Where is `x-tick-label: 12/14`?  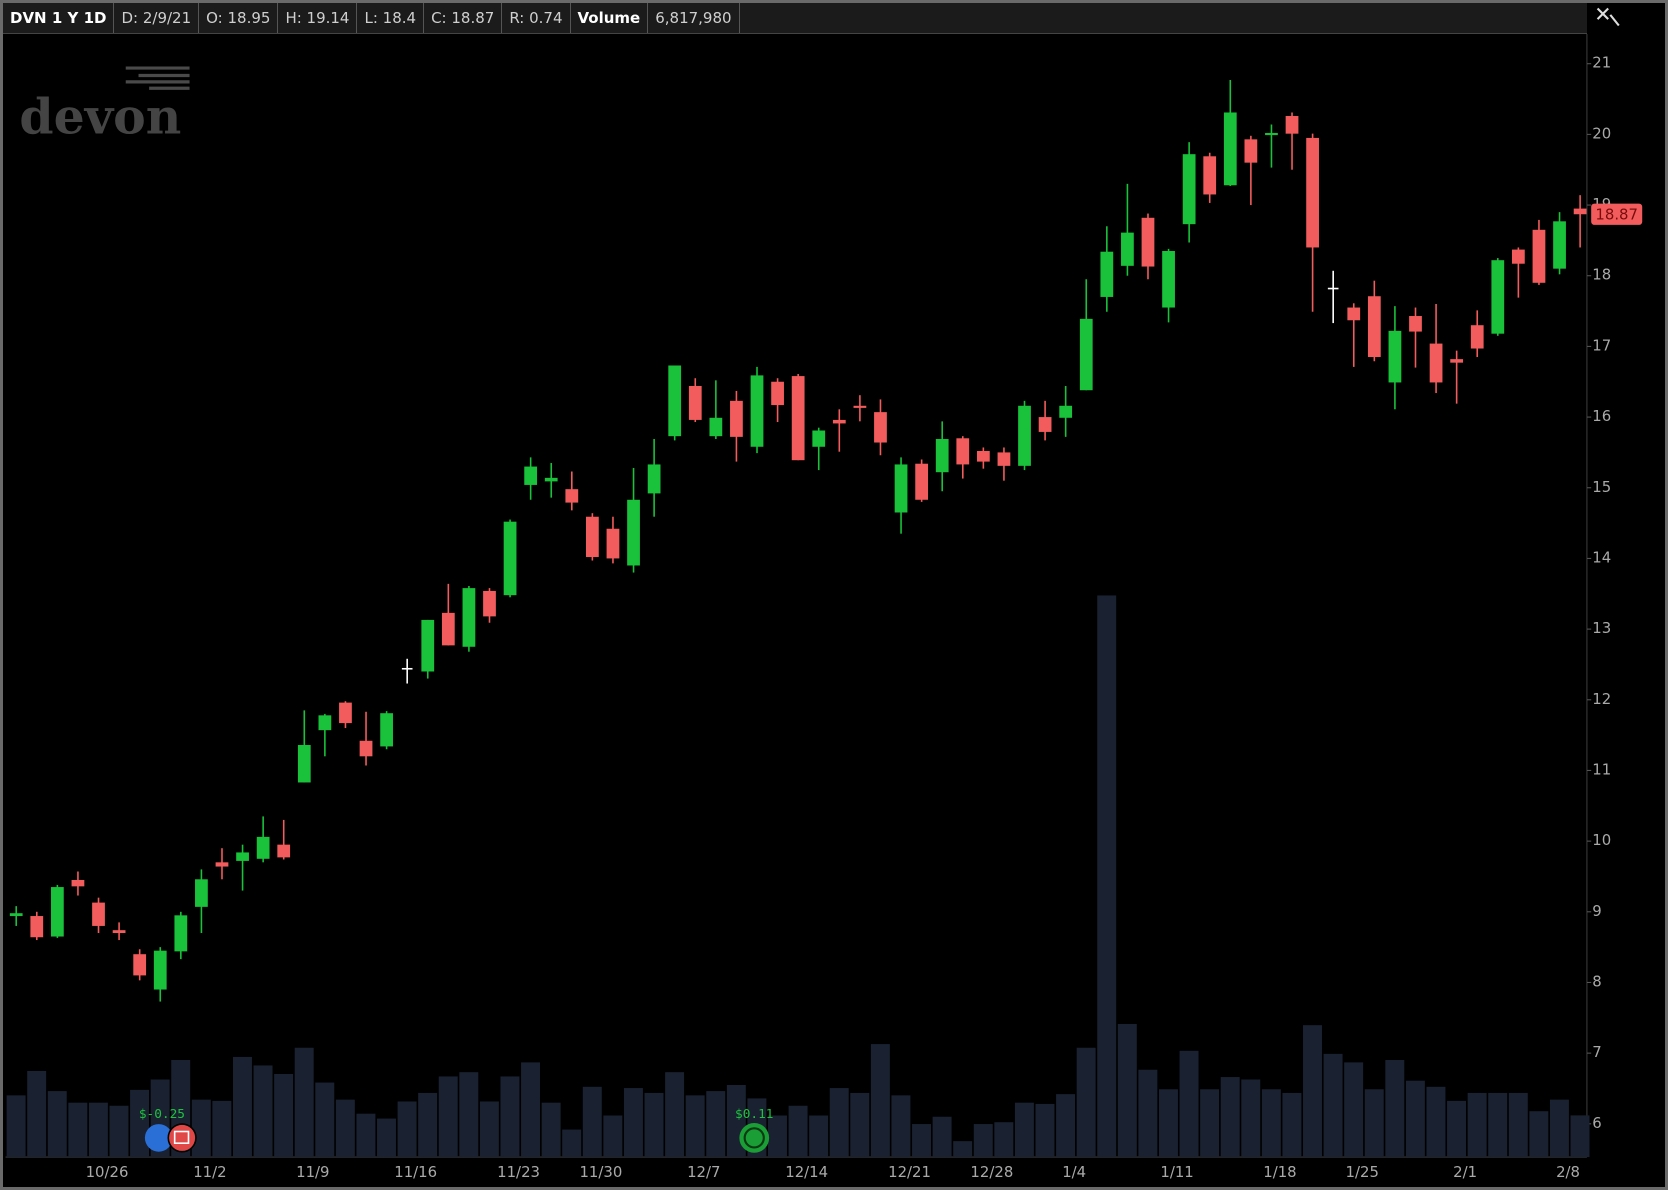
x-tick-label: 12/14 is located at coordinates (806, 1172).